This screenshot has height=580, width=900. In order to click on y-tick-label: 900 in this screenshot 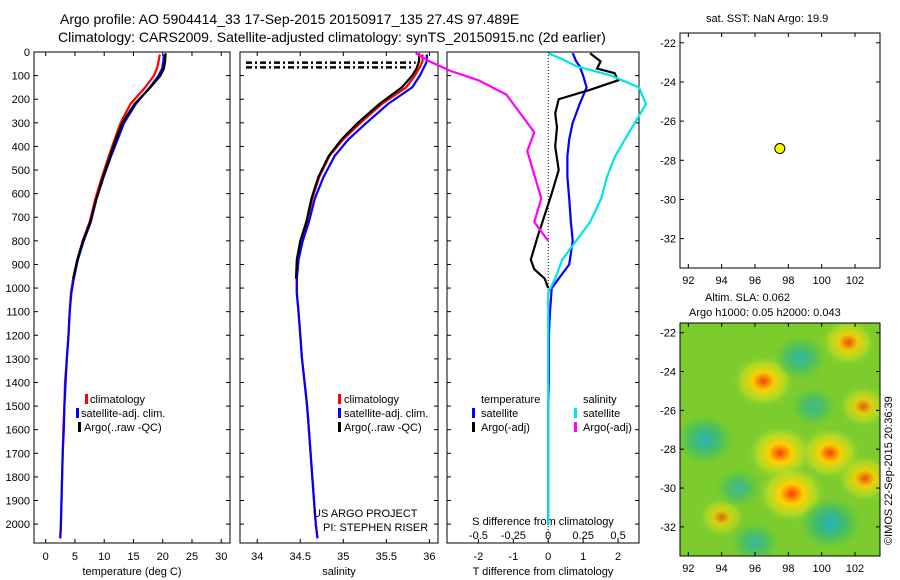, I will do `click(21, 265)`.